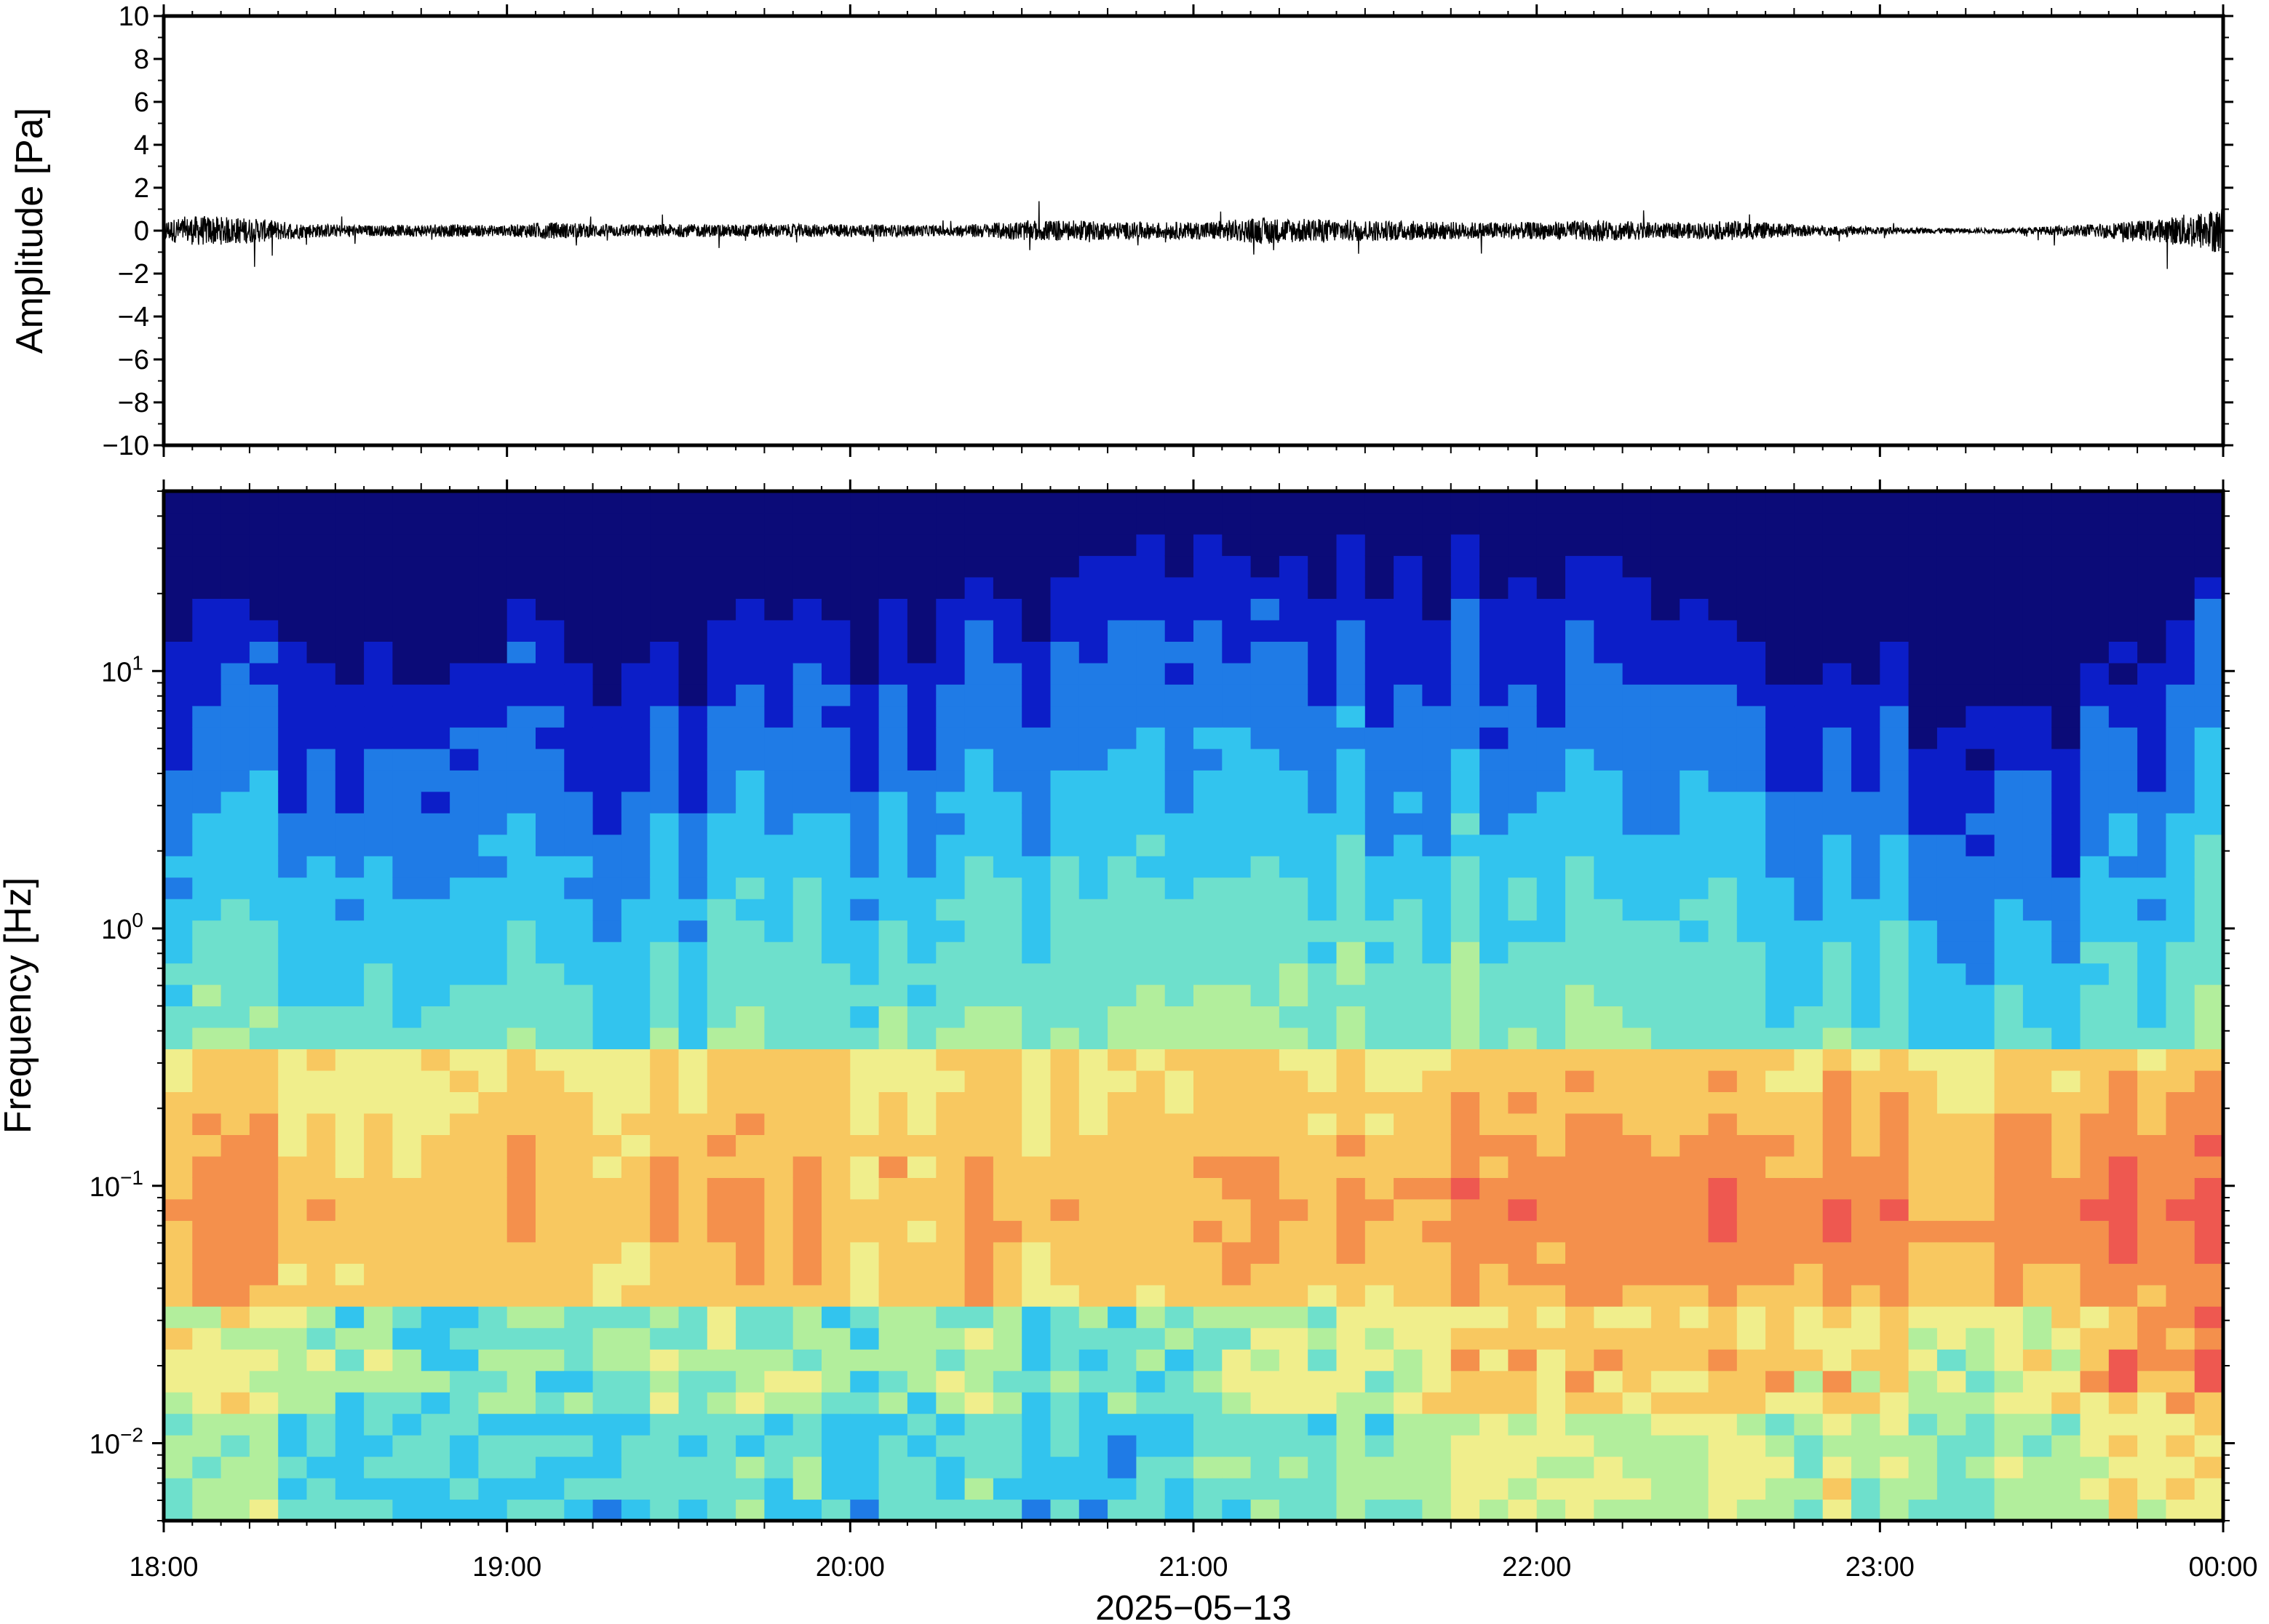 The height and width of the screenshot is (1624, 2269). Describe the element at coordinates (133, 403) in the screenshot. I see `waveform-y-tick-label: −8` at that location.